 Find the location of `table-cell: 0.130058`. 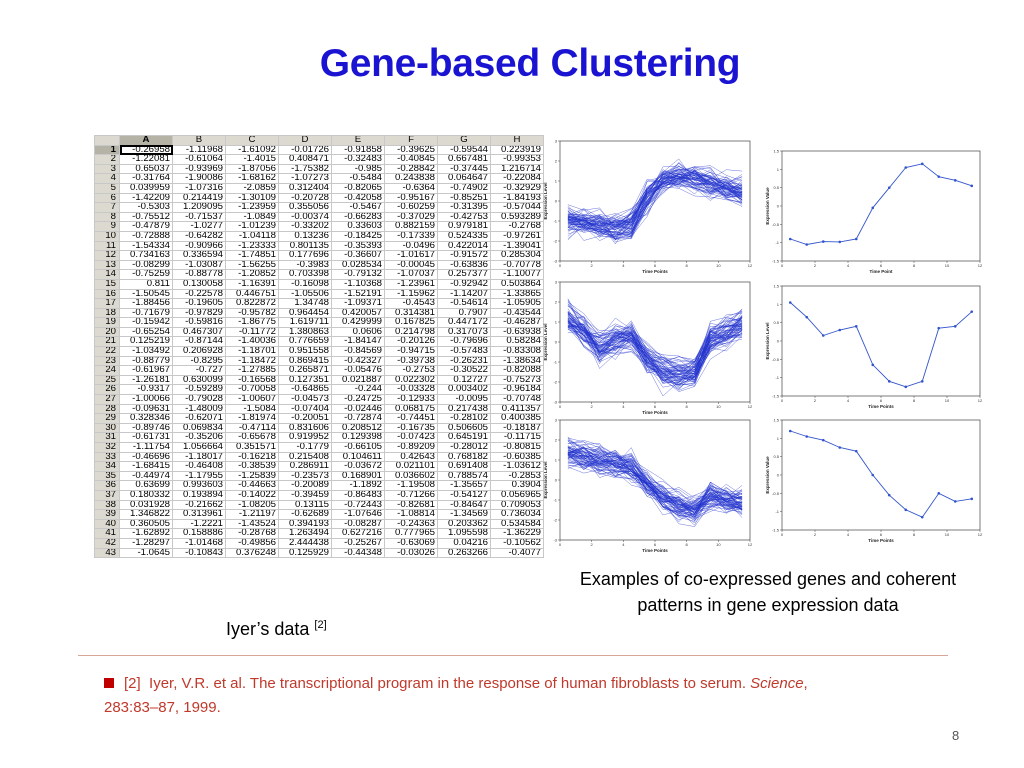

table-cell: 0.130058 is located at coordinates (199, 284).